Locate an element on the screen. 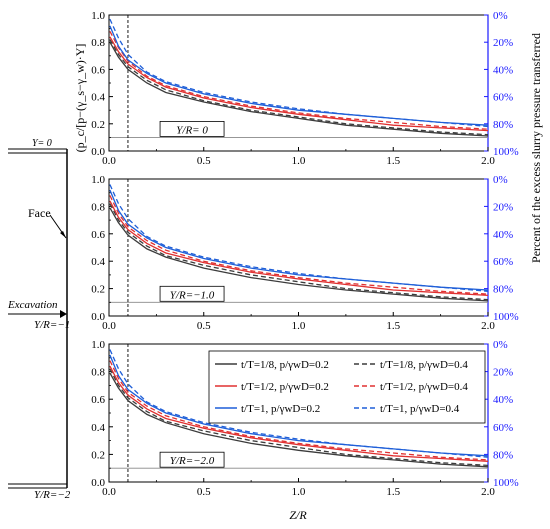  panel-label: Y/R=−2.0 is located at coordinates (192, 461).